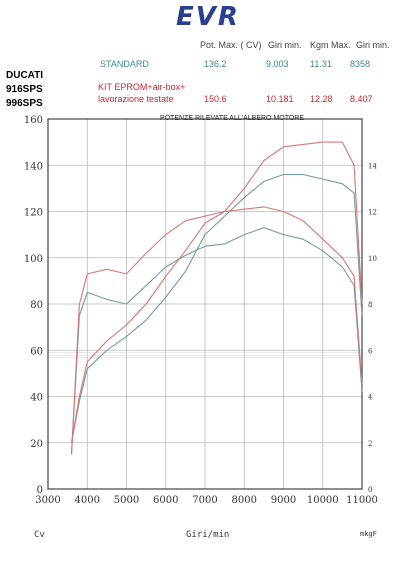  I want to click on y2-tick-label: 8, so click(370, 305).